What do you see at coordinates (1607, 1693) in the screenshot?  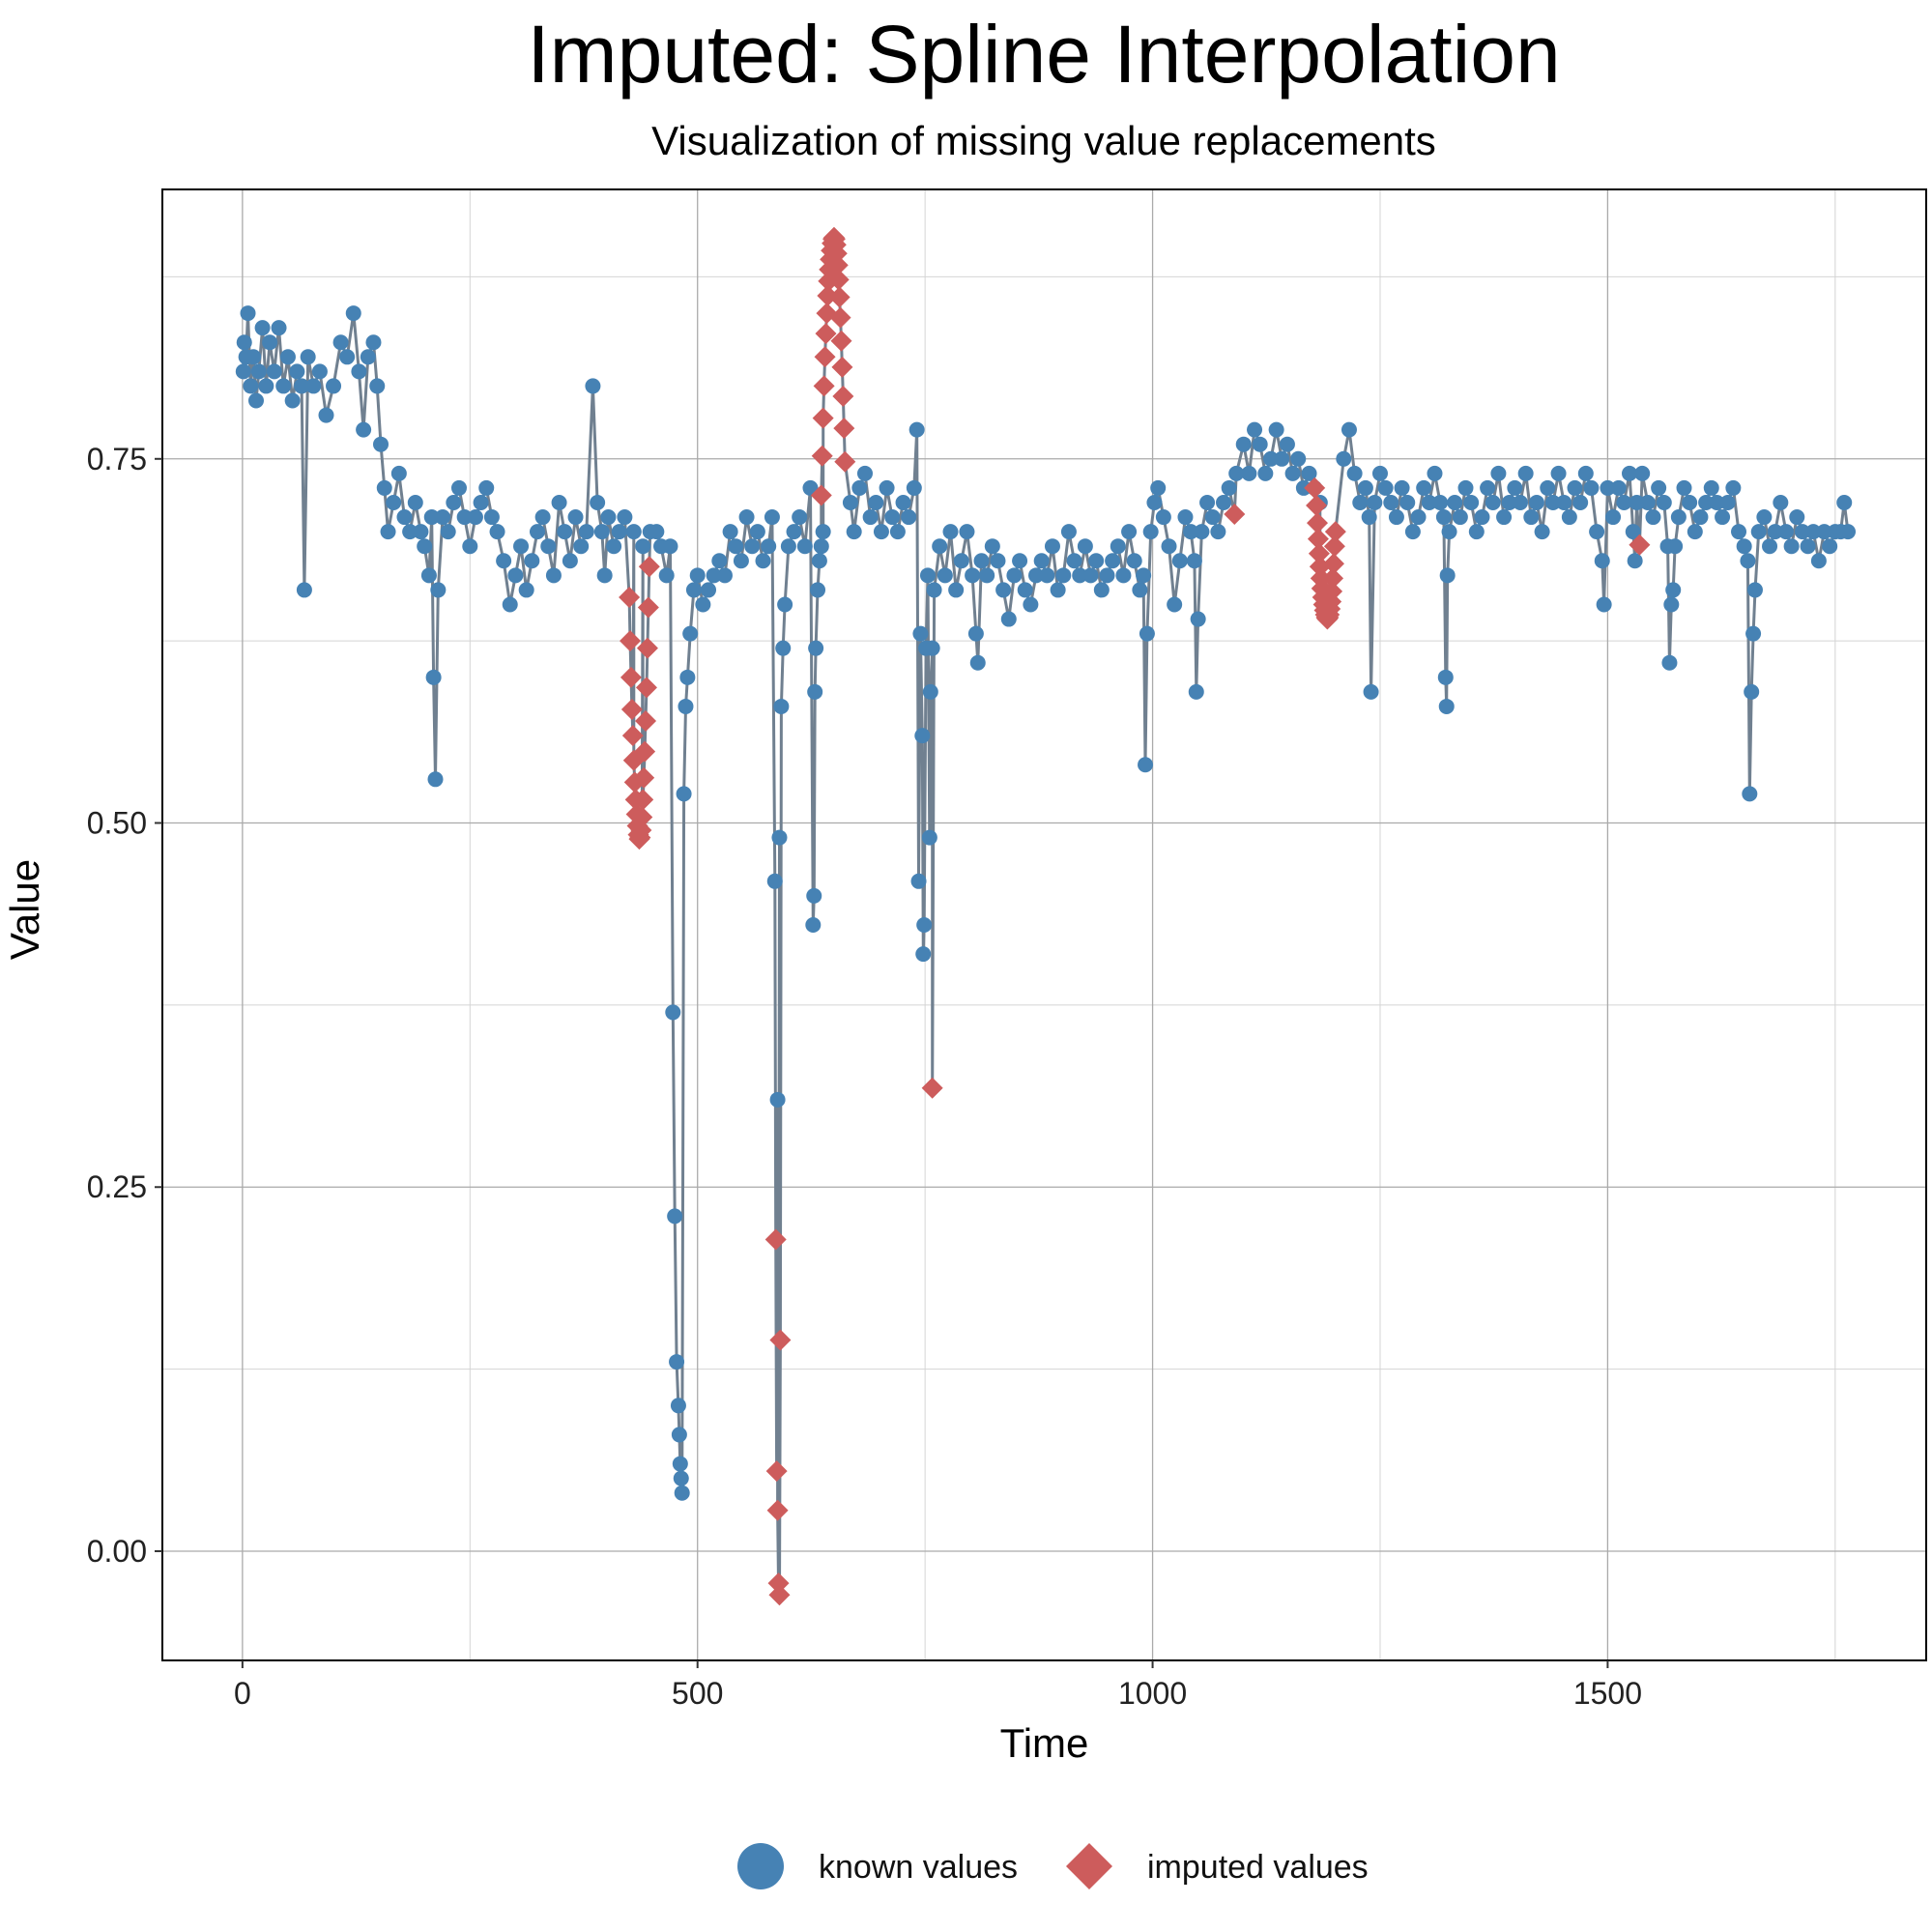 I see `x-tick-label: 1500` at bounding box center [1607, 1693].